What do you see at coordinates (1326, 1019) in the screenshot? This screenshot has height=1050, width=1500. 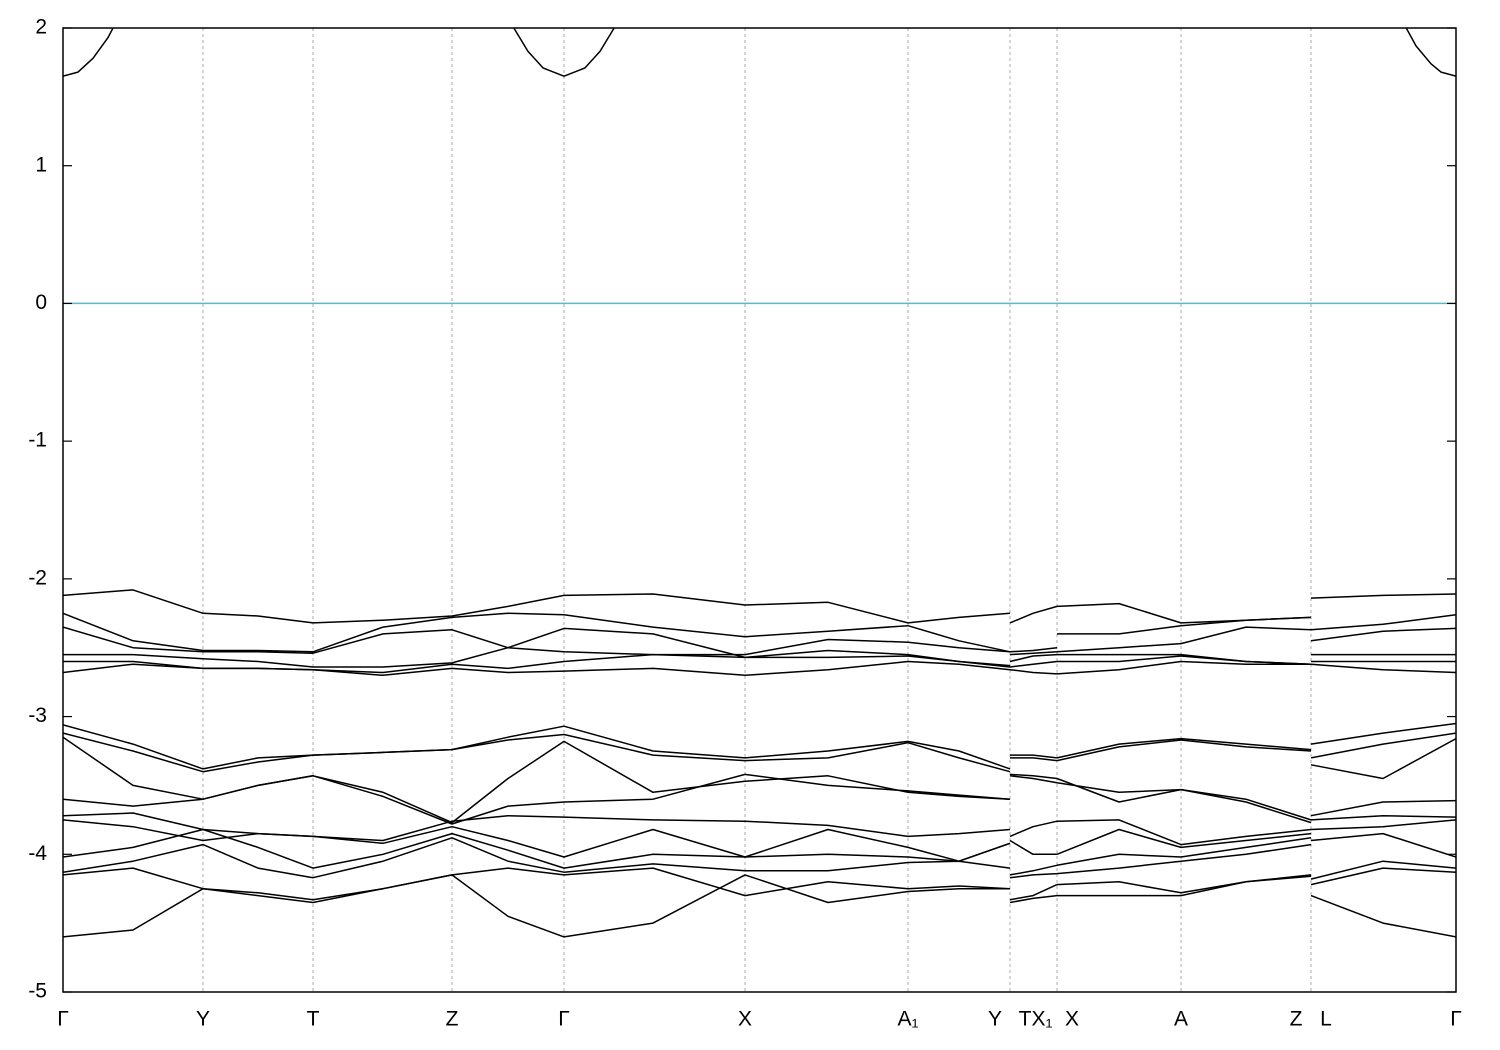 I see `x-tick-label: L` at bounding box center [1326, 1019].